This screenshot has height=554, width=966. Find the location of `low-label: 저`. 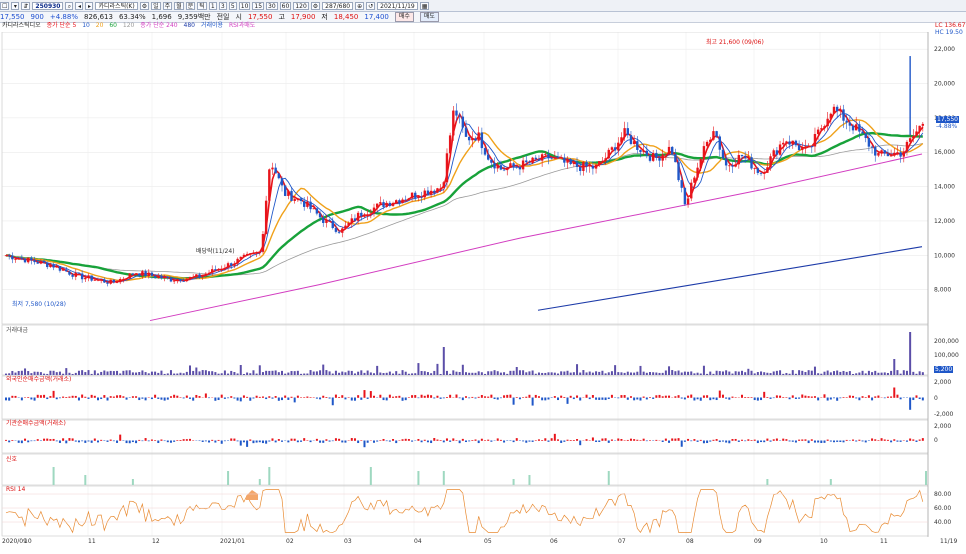

low-label: 저 is located at coordinates (324, 17).